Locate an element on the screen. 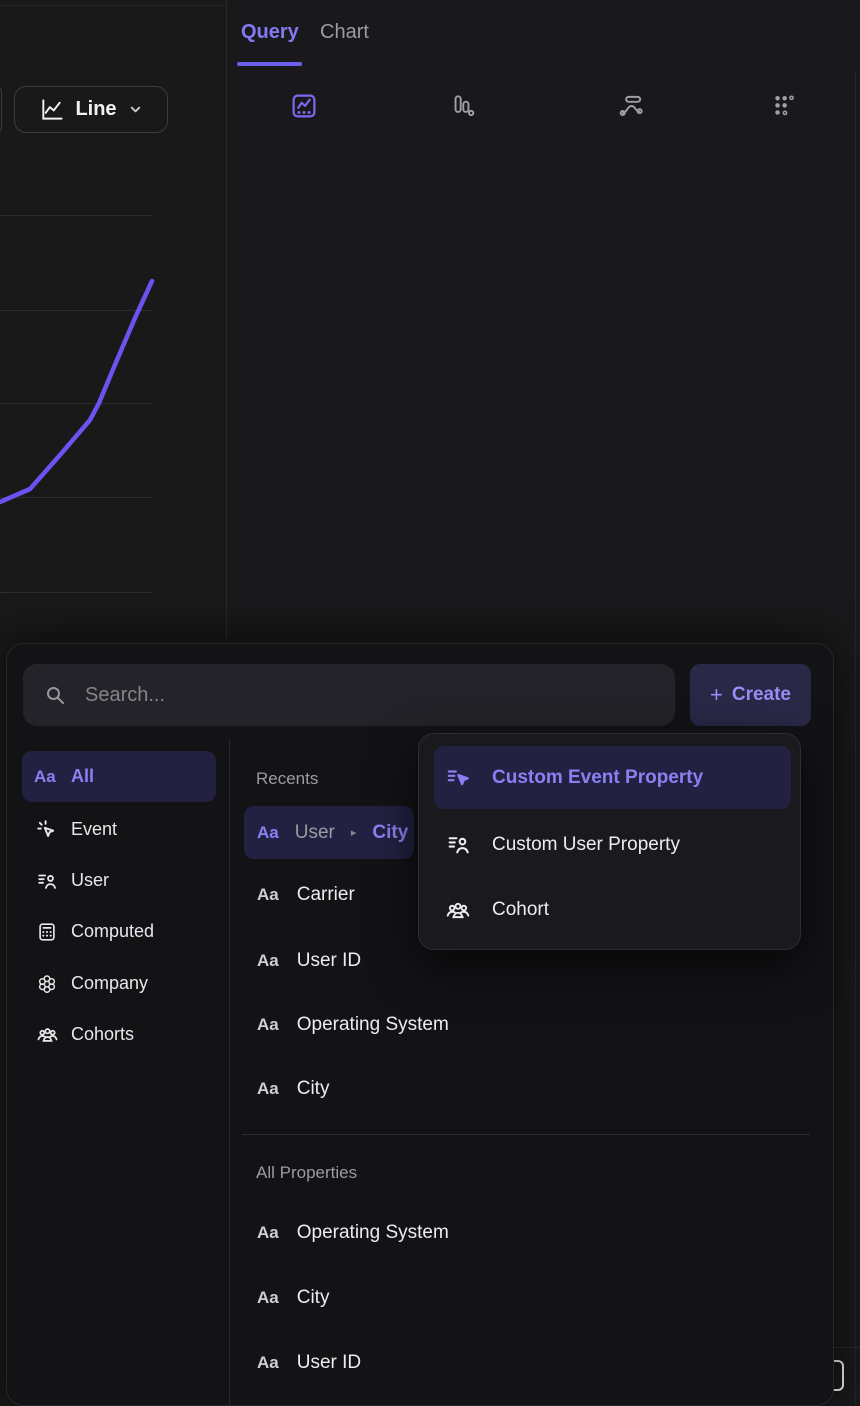 This screenshot has width=860, height=1406. picker-search-input is located at coordinates (349, 695).